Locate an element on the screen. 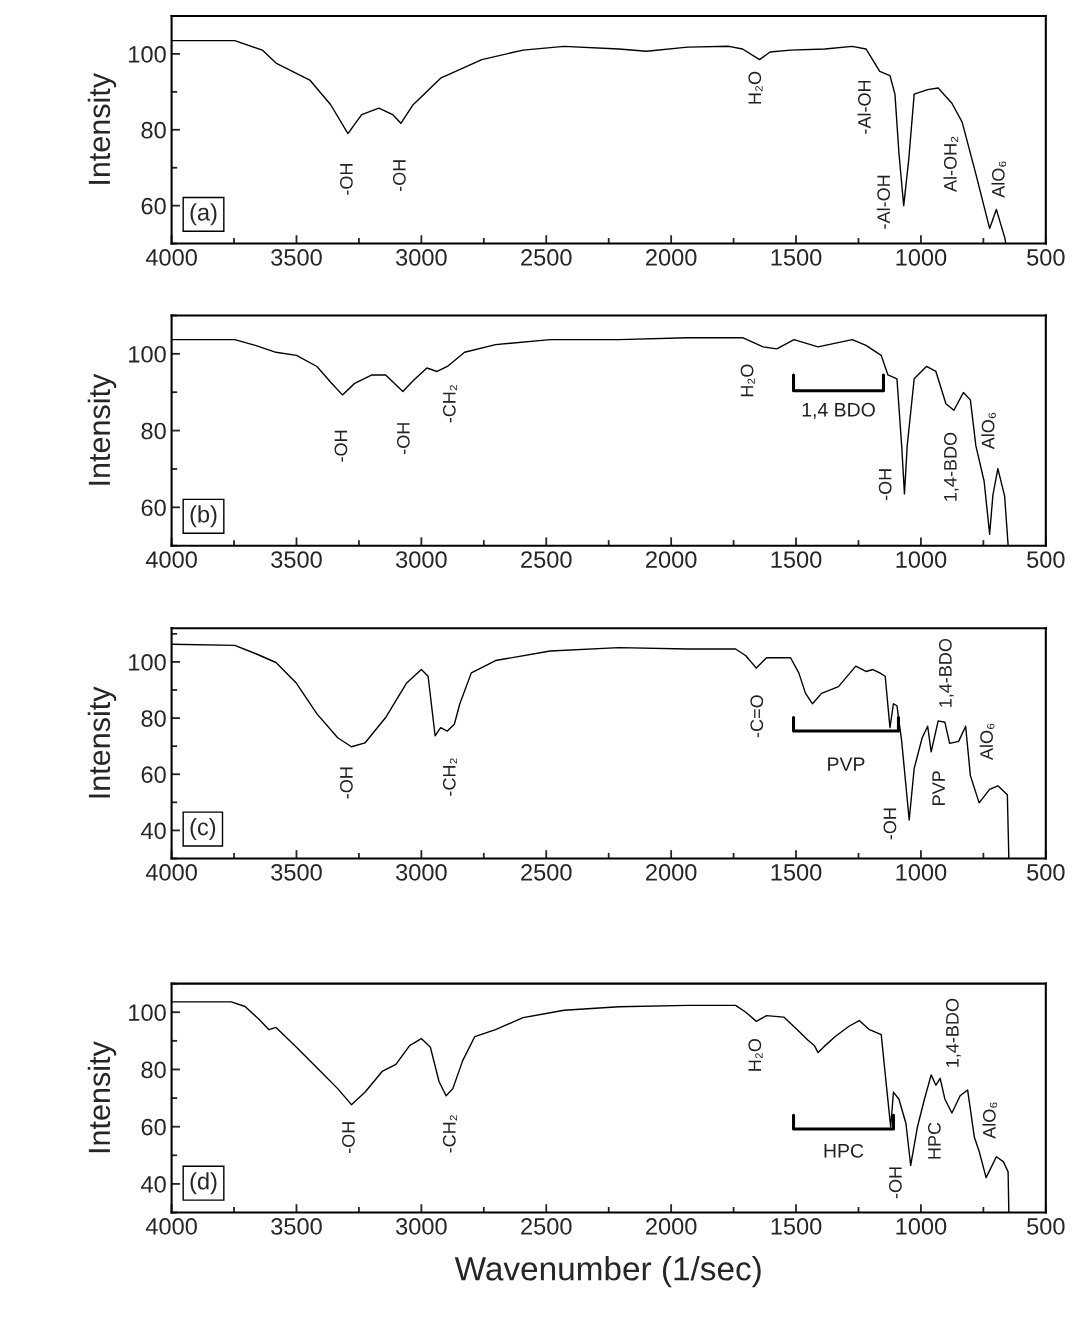  annotation: (c) is located at coordinates (203, 829).